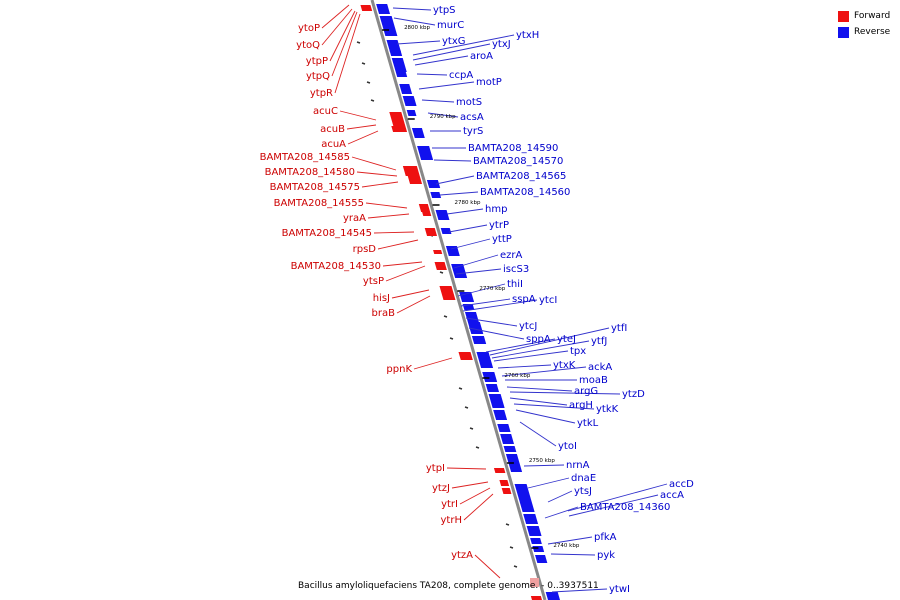  I want to click on kbp-tick-label: 2740 kbp, so click(566, 546).